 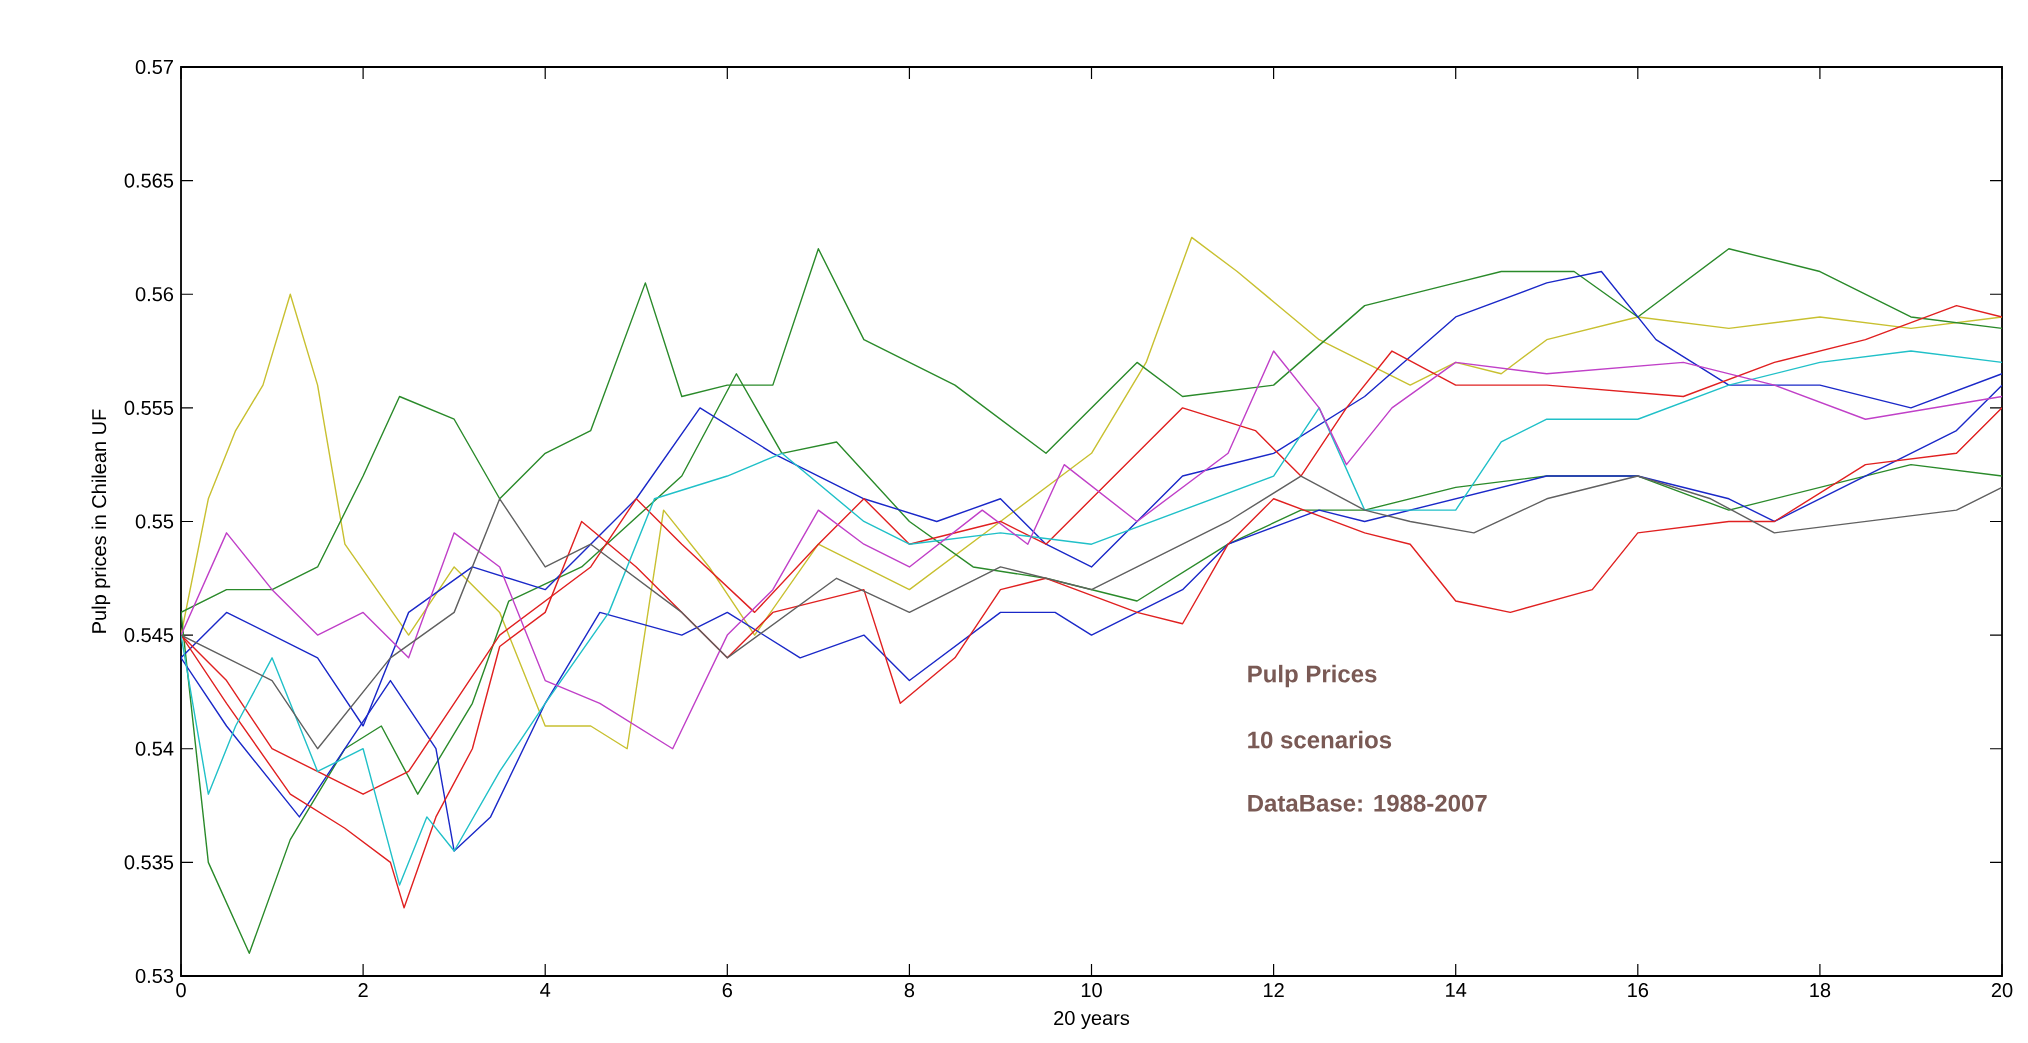 What do you see at coordinates (1456, 990) in the screenshot?
I see `x-tick-label: 14` at bounding box center [1456, 990].